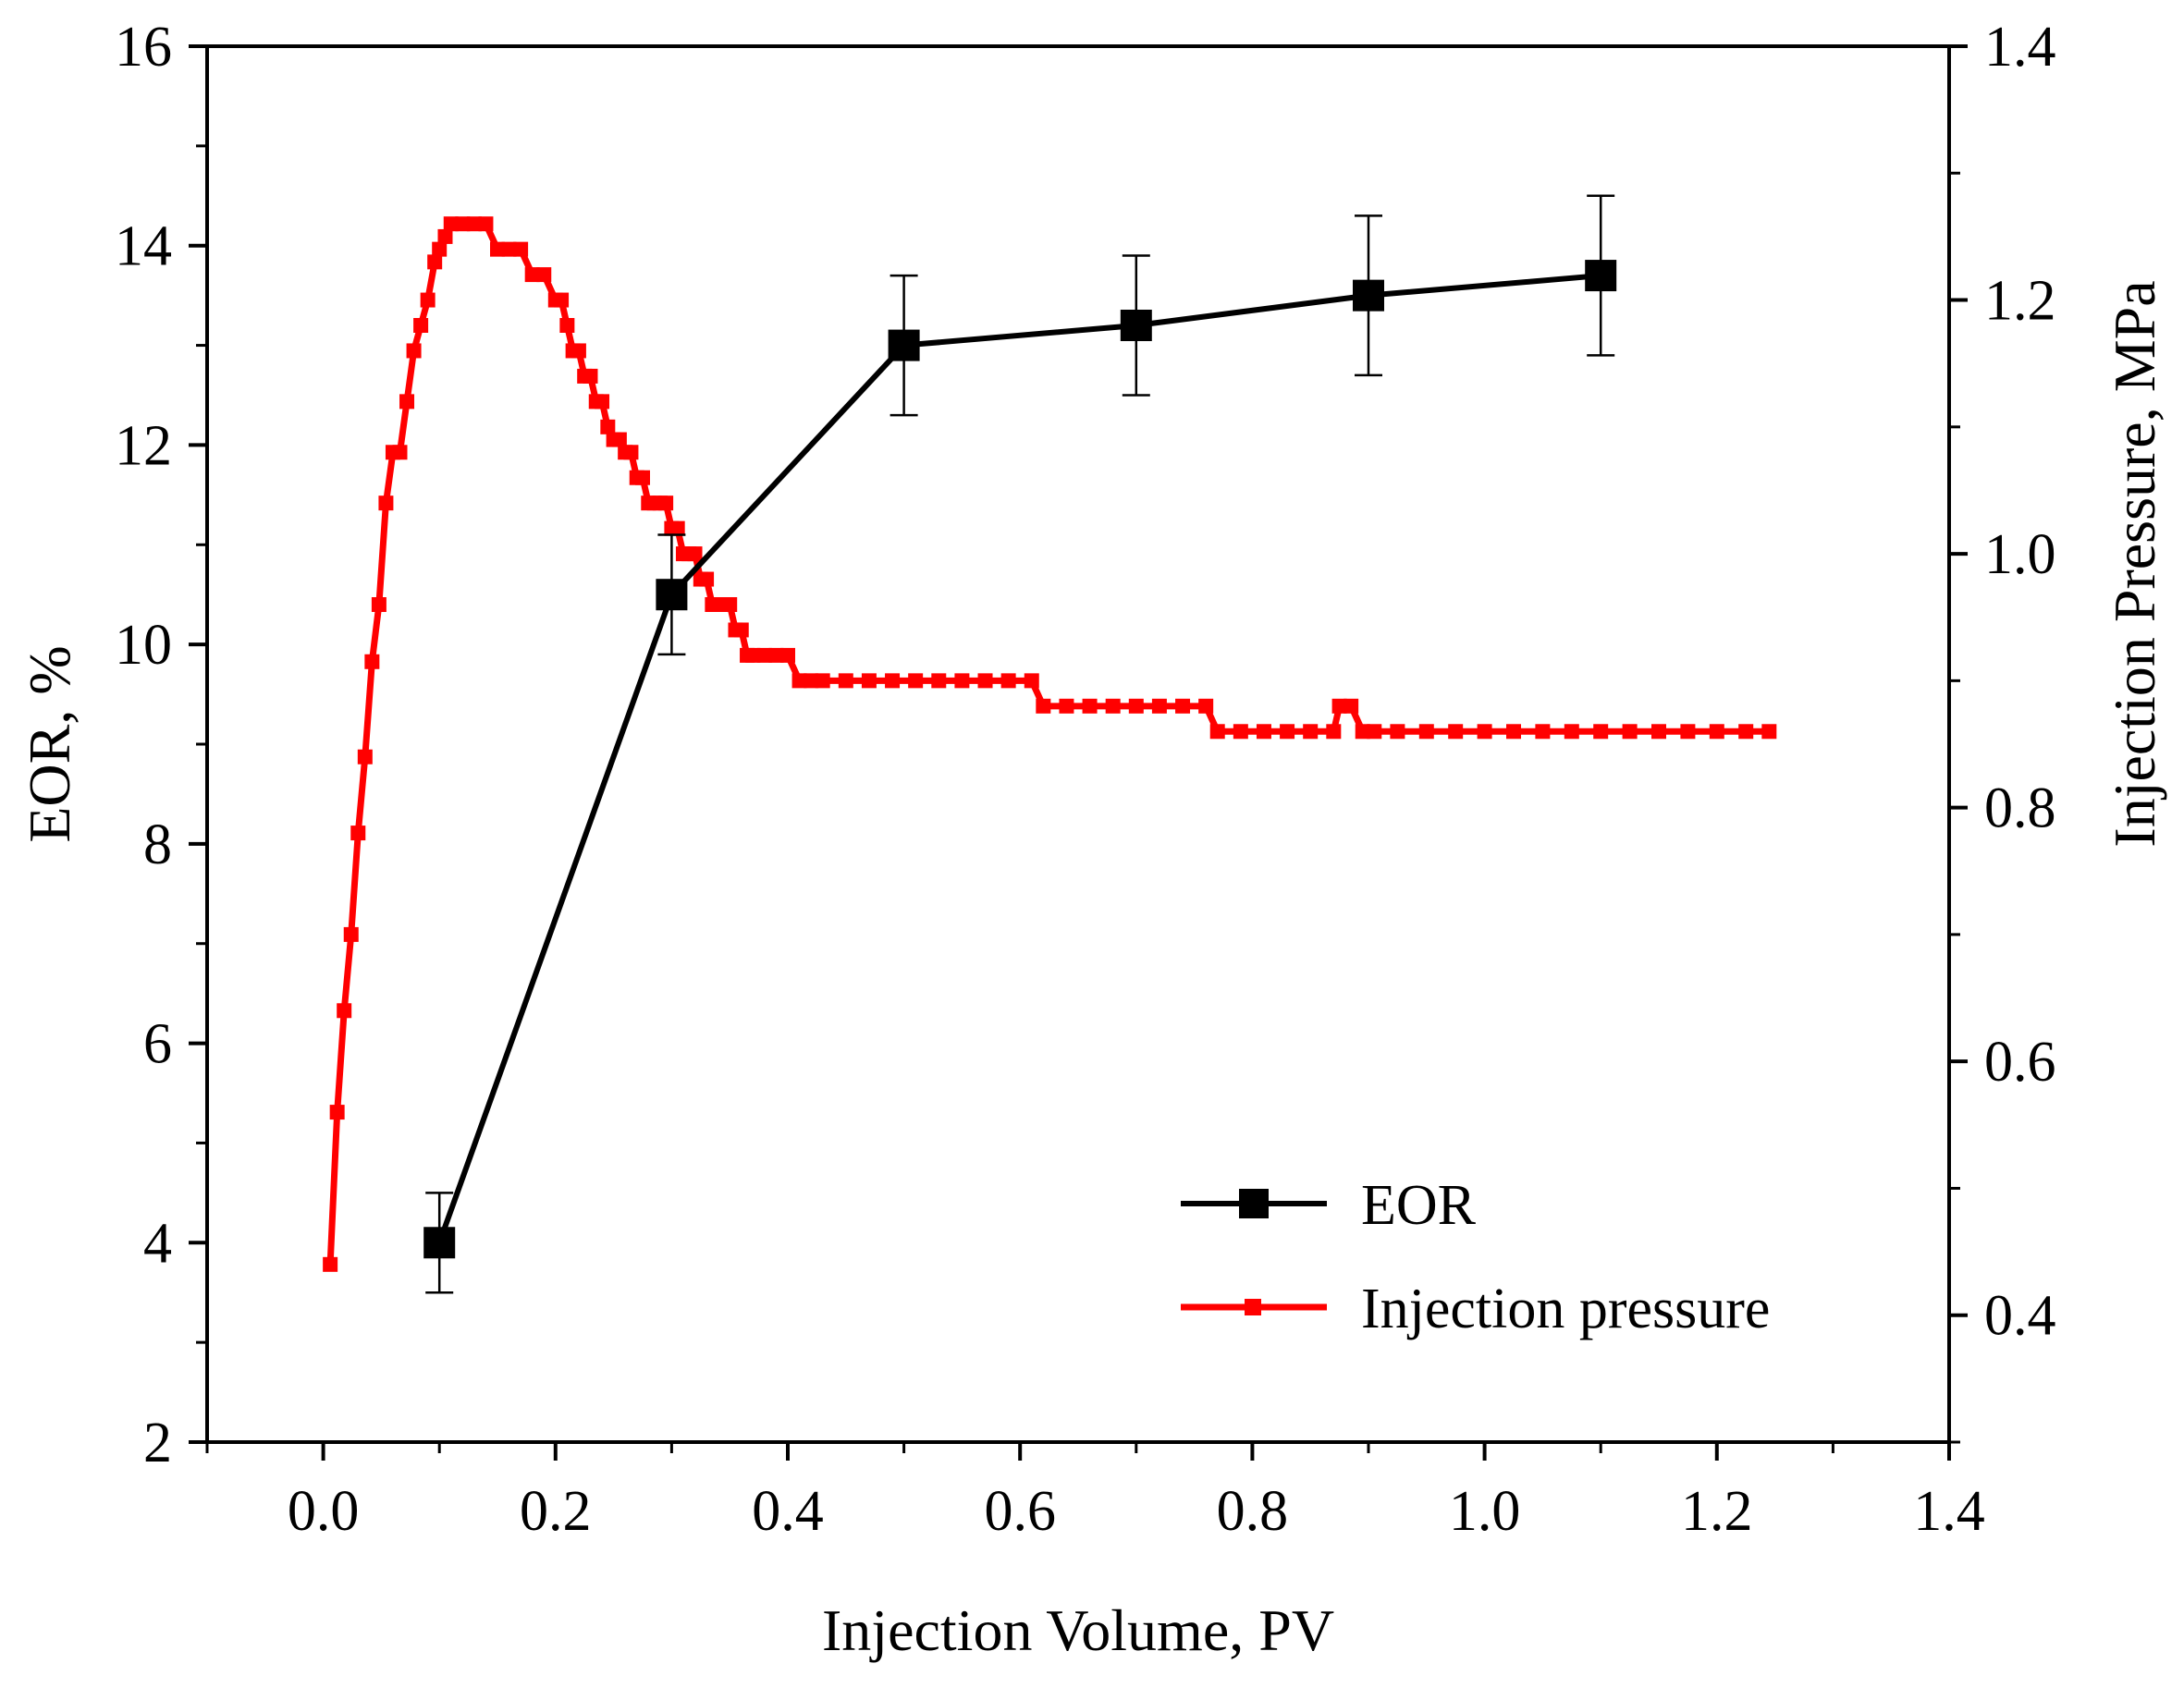  Describe the element at coordinates (1254, 1204) in the screenshot. I see `legend-eor-marker` at that location.